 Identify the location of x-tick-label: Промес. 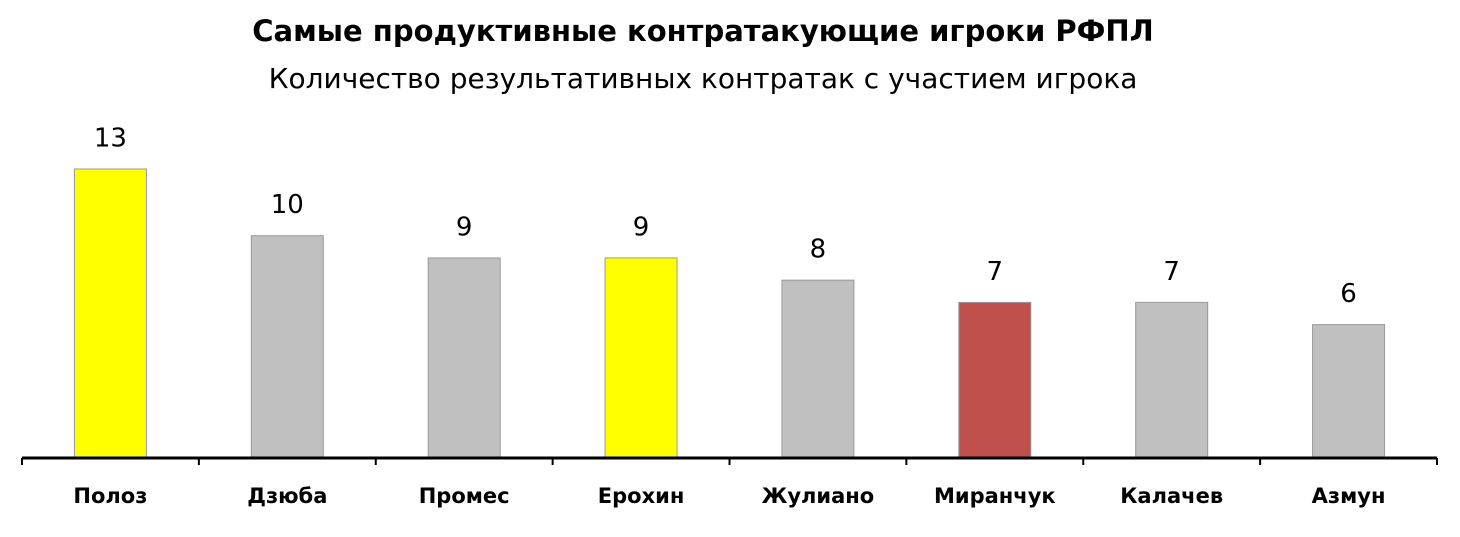
(464, 496).